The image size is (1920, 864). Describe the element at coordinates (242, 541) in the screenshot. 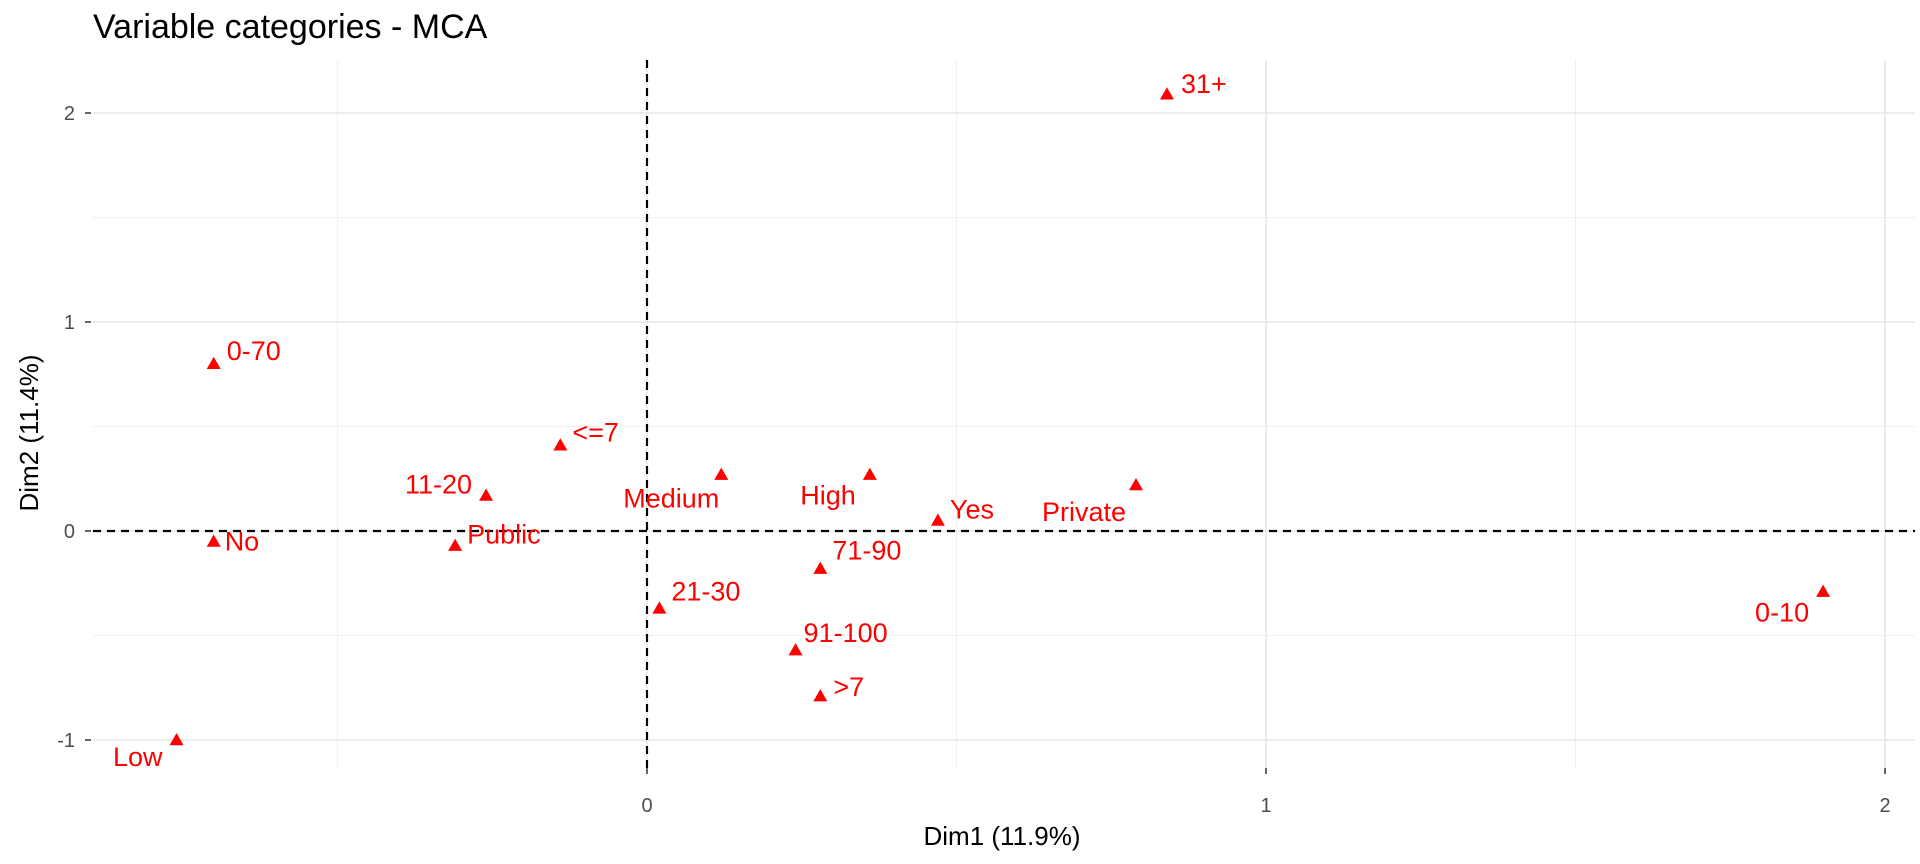

I see `data-point-label: No` at that location.